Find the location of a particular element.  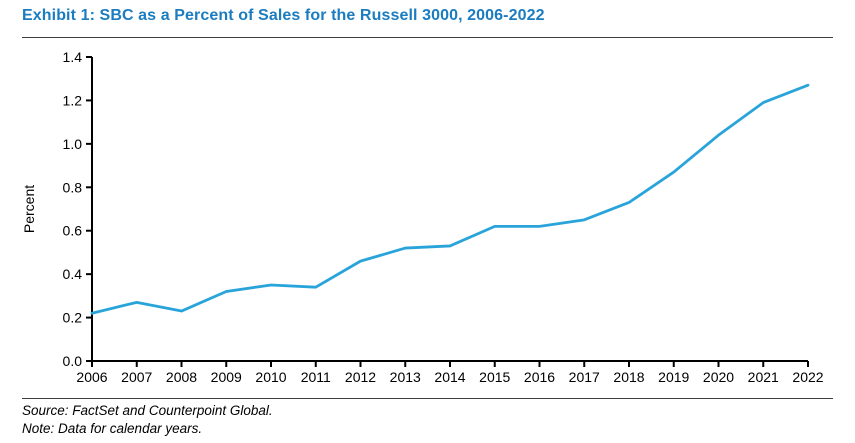

x-tick-label: 2010 is located at coordinates (270, 377).